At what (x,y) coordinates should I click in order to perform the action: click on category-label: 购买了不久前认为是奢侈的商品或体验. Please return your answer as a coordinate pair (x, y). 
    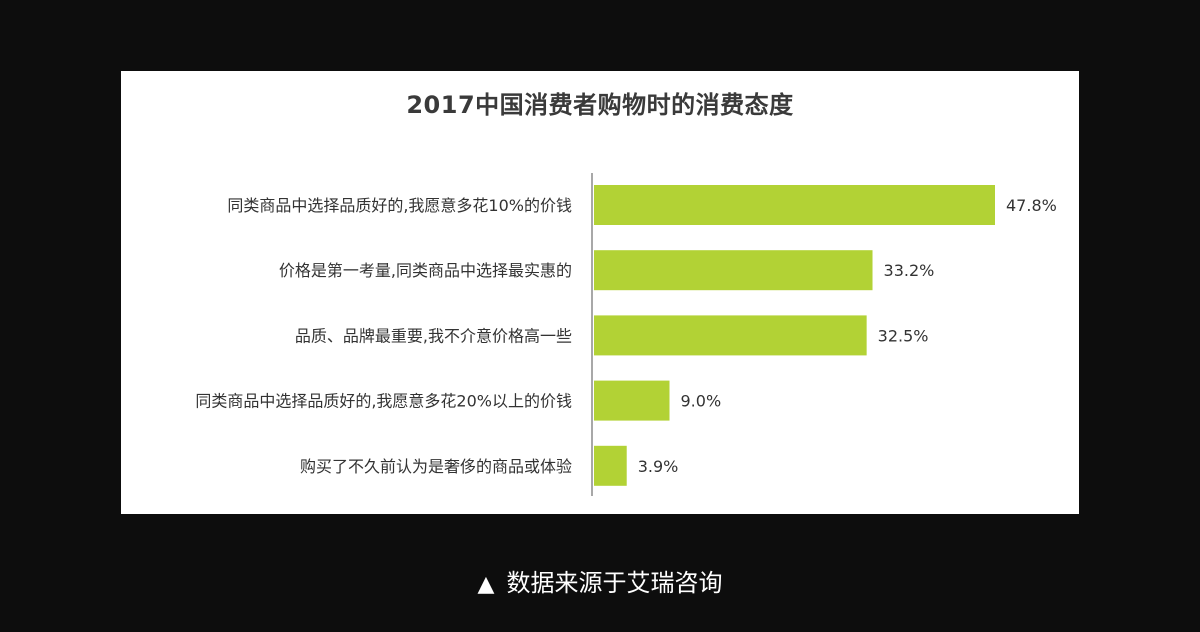
    Looking at the image, I should click on (436, 466).